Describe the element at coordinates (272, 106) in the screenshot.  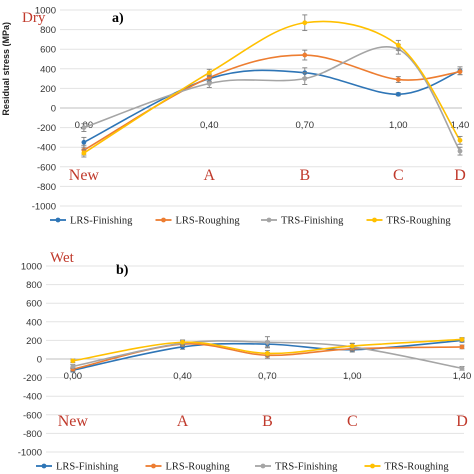
I see `series-line-lrs-finishing` at that location.